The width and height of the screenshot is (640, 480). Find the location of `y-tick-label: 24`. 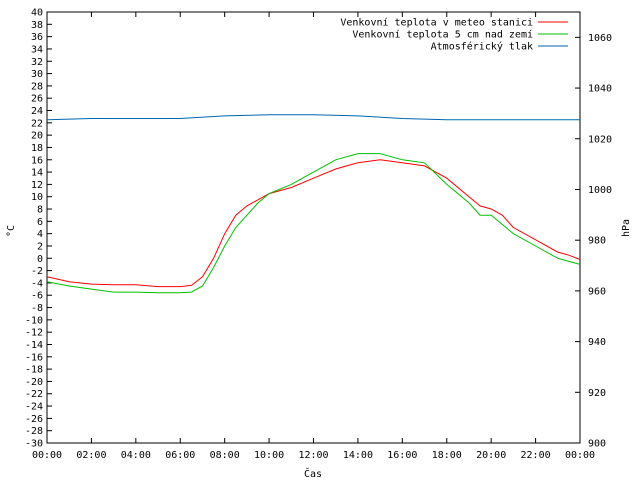

y-tick-label: 24 is located at coordinates (37, 111).